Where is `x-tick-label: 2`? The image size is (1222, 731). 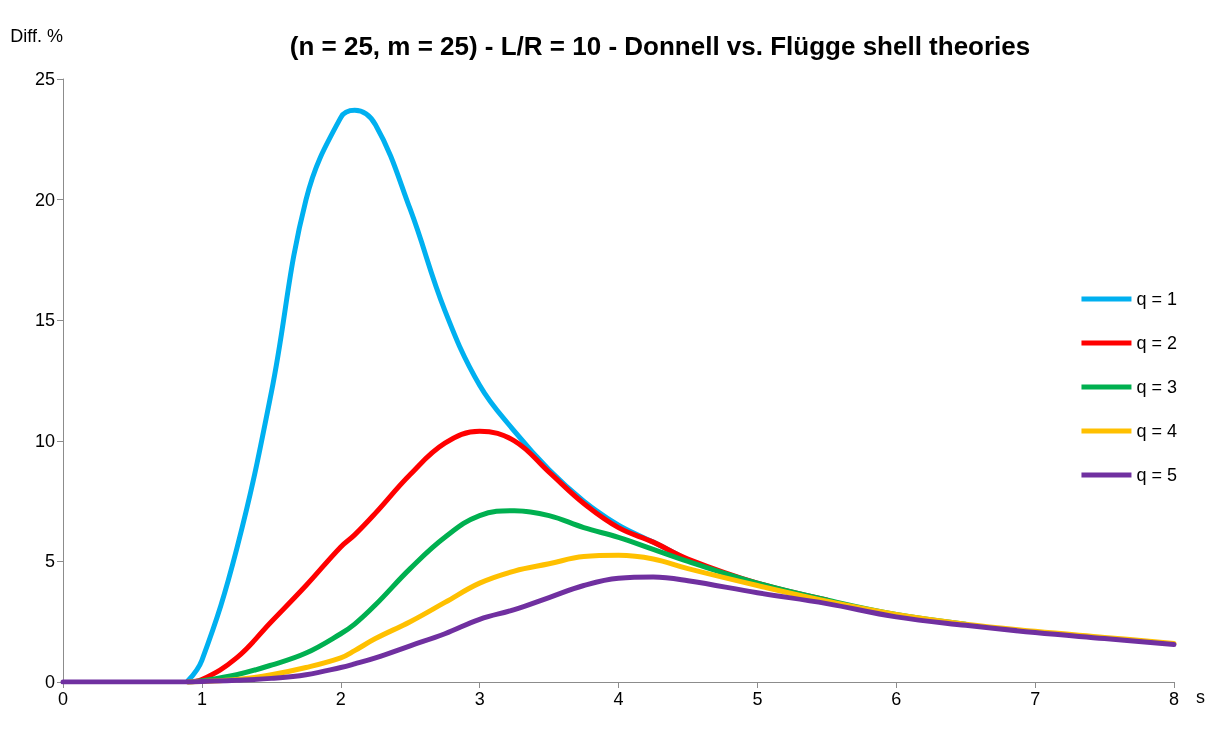 x-tick-label: 2 is located at coordinates (340, 699).